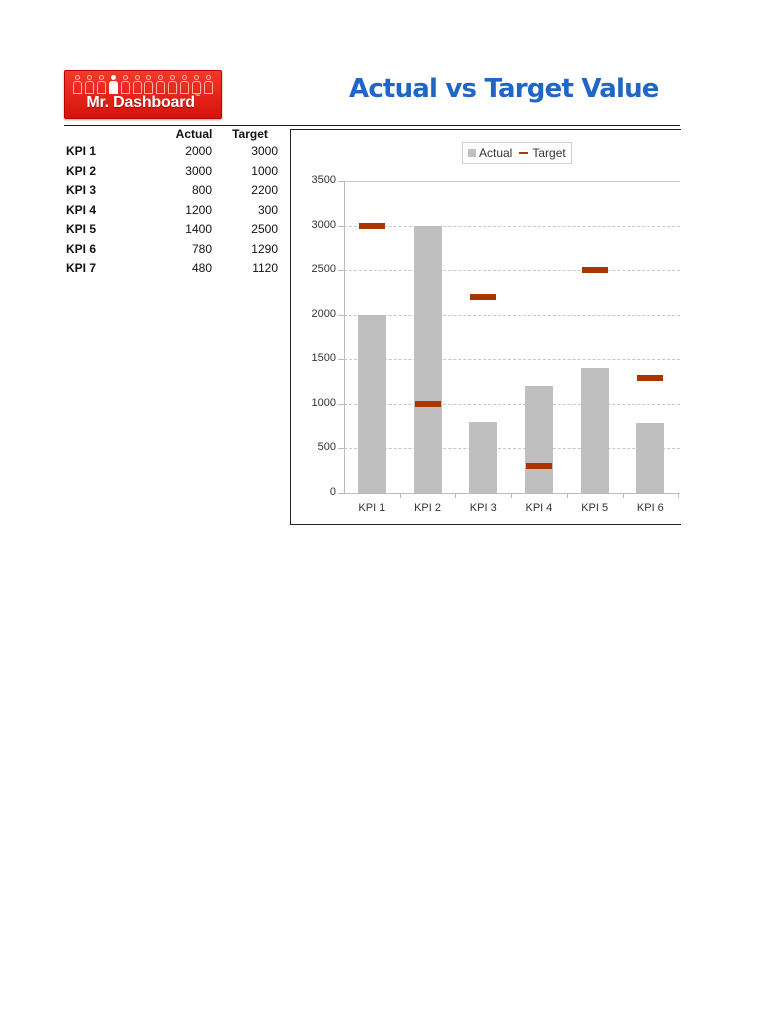 The height and width of the screenshot is (1024, 768). I want to click on people-icons, so click(143, 85).